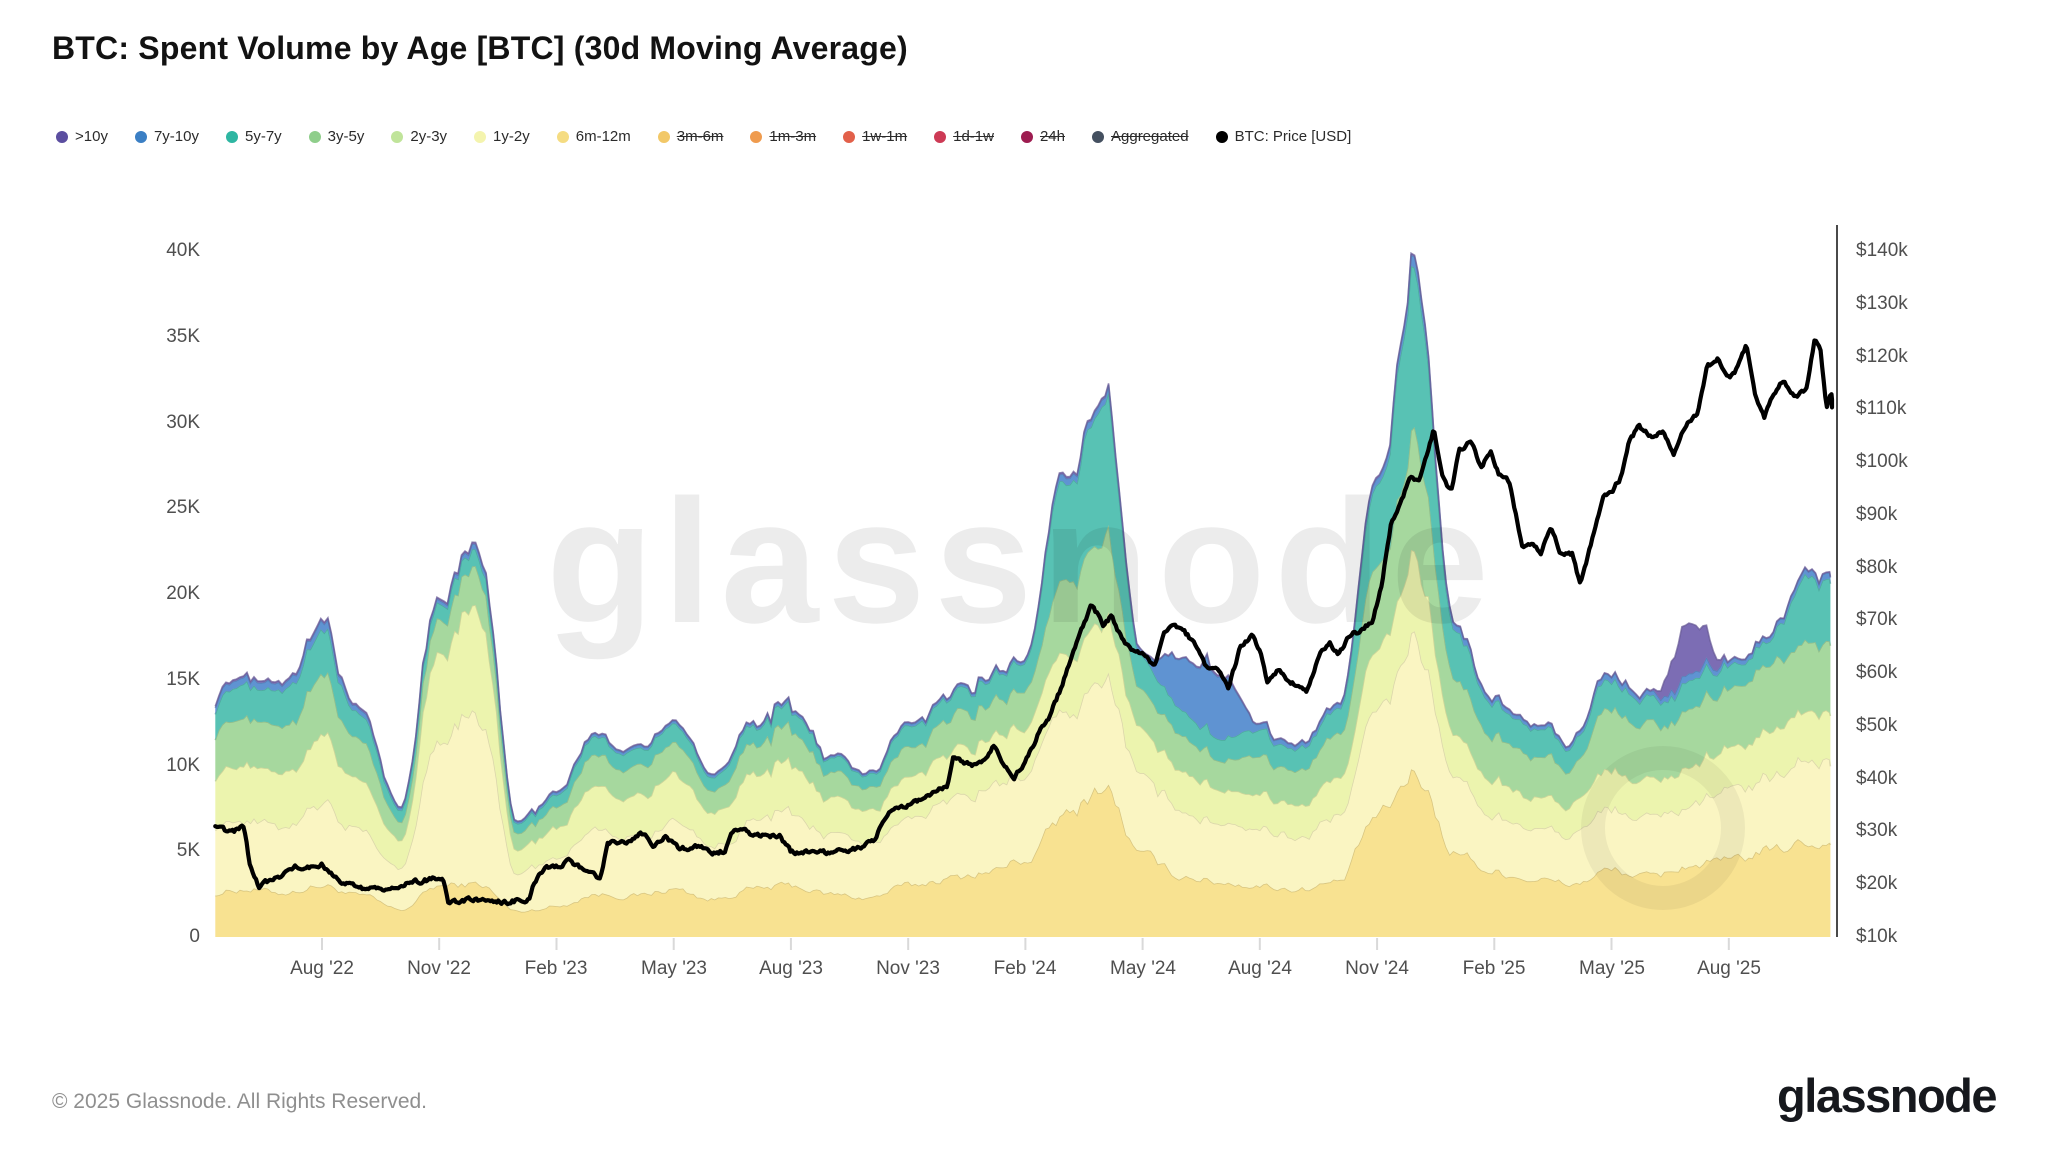 This screenshot has width=2048, height=1152. Describe the element at coordinates (603, 136) in the screenshot. I see `legend-label-6m-12m: 6m-12m` at that location.